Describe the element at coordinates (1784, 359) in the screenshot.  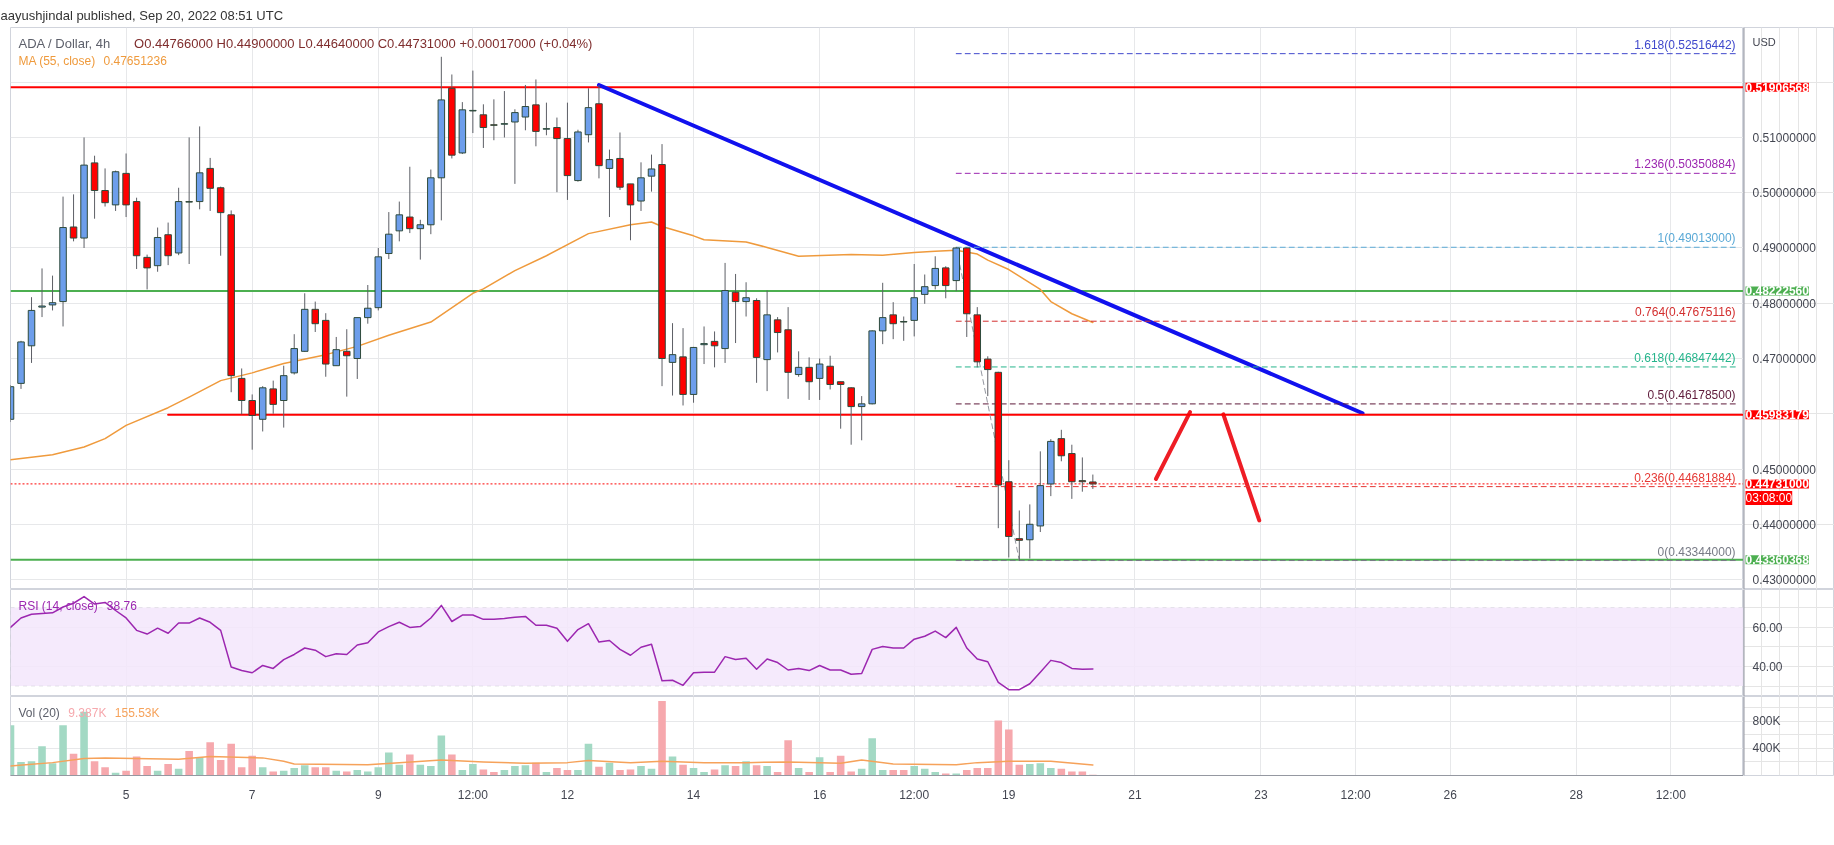
I see `y-tick-label: 0.47000000` at that location.